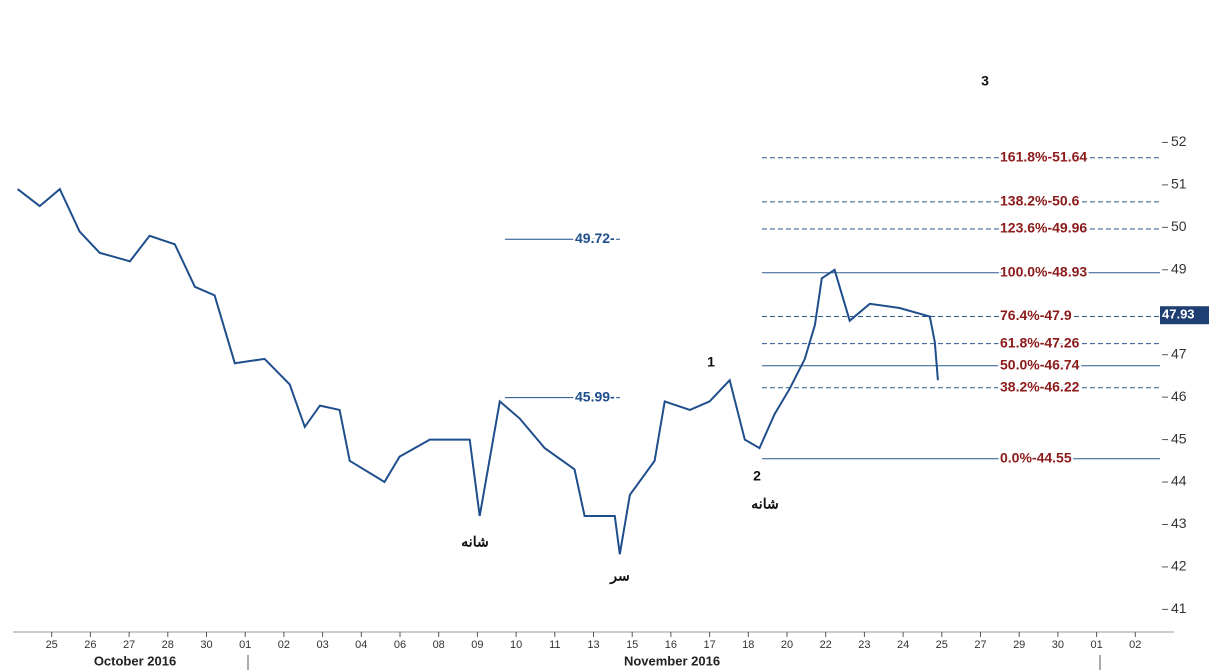 This screenshot has height=670, width=1209. I want to click on x-tick-label: 08, so click(439, 645).